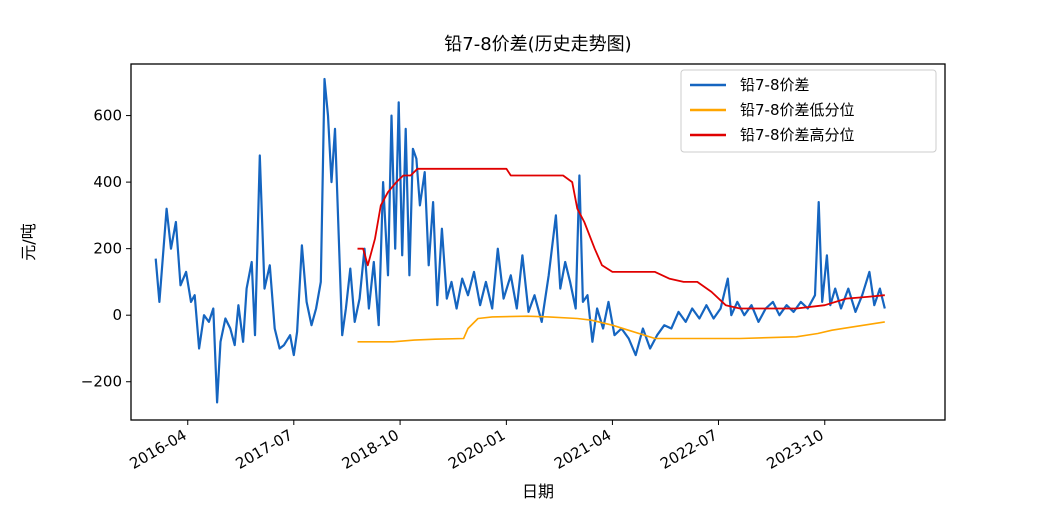 The image size is (1050, 525). Describe the element at coordinates (264, 449) in the screenshot. I see `x-tick-label: 2017-07` at that location.